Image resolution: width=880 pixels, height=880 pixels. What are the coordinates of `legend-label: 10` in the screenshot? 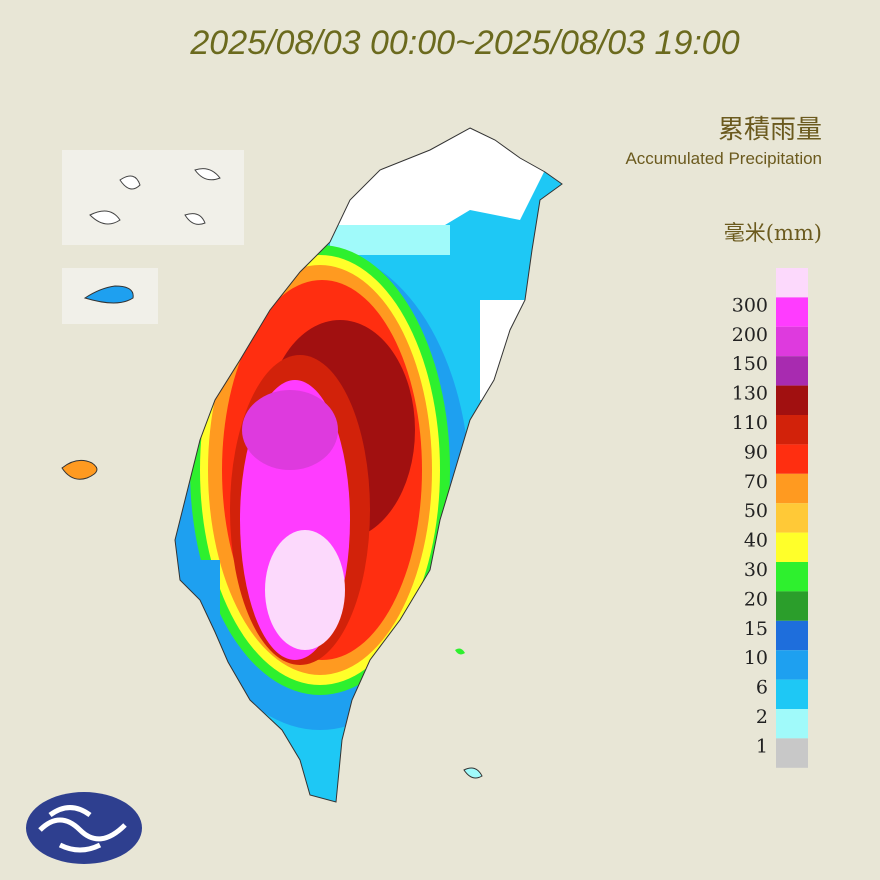 It's located at (756, 658).